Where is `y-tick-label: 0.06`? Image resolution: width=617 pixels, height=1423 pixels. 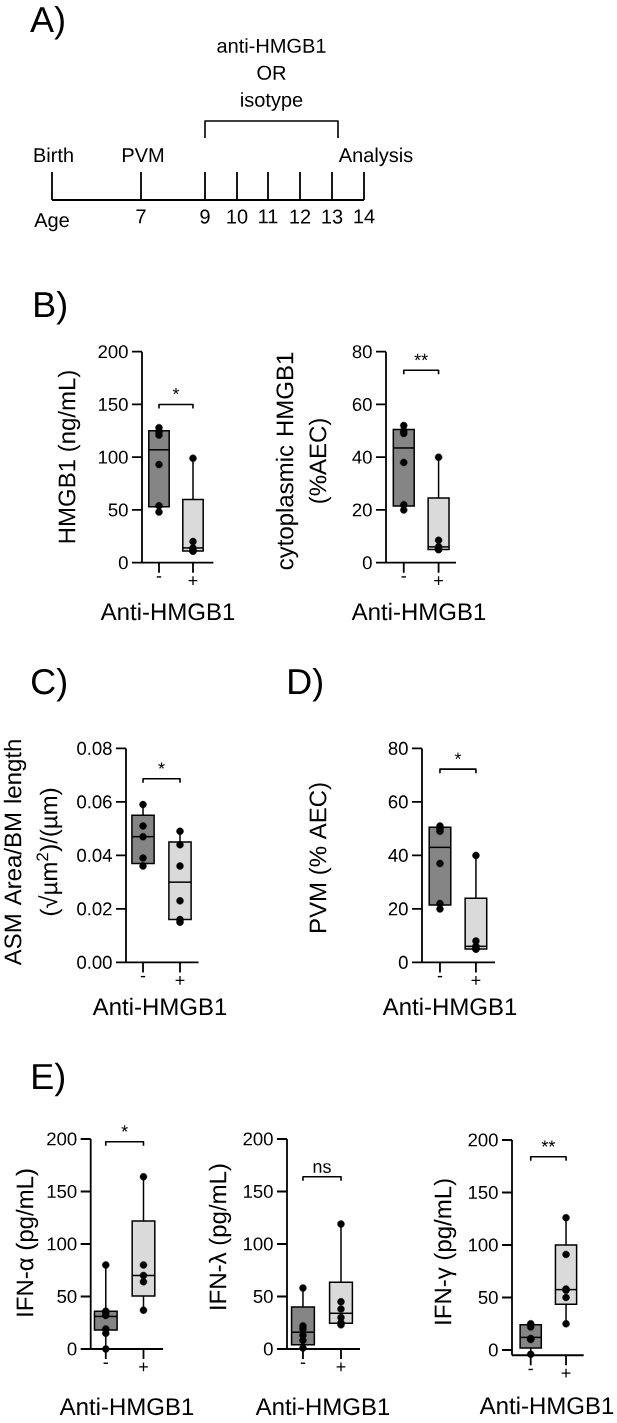
y-tick-label: 0.06 is located at coordinates (94, 802).